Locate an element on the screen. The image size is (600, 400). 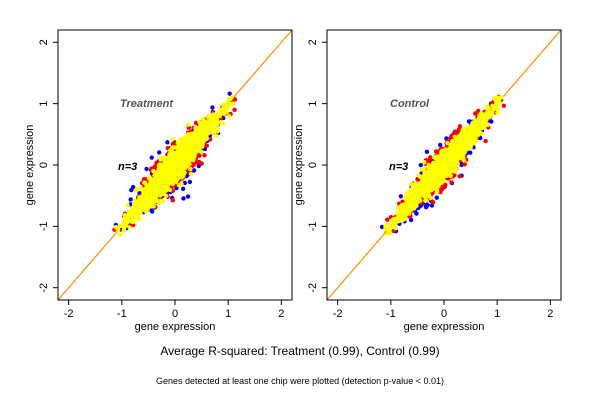
x-tick-label: 1 is located at coordinates (228, 314).